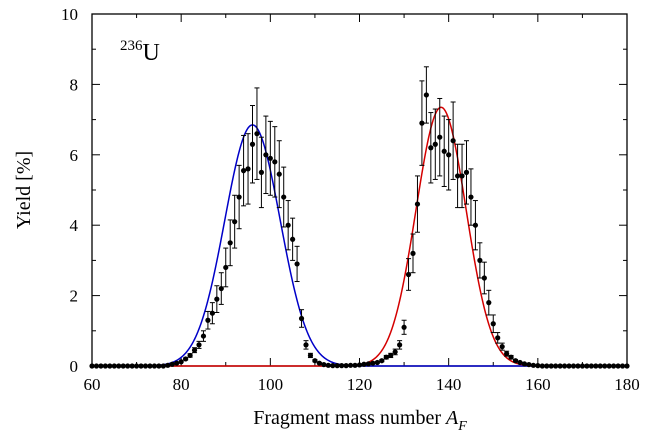 The width and height of the screenshot is (645, 439). Describe the element at coordinates (74, 84) in the screenshot. I see `y-tick-label: 8` at that location.